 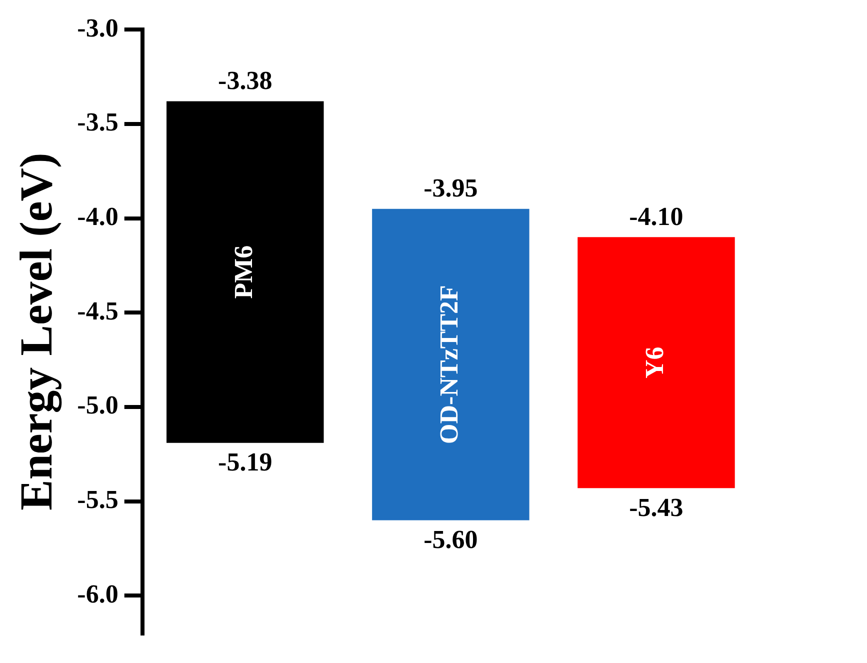 What do you see at coordinates (656, 216) in the screenshot?
I see `annotation: -4.10` at bounding box center [656, 216].